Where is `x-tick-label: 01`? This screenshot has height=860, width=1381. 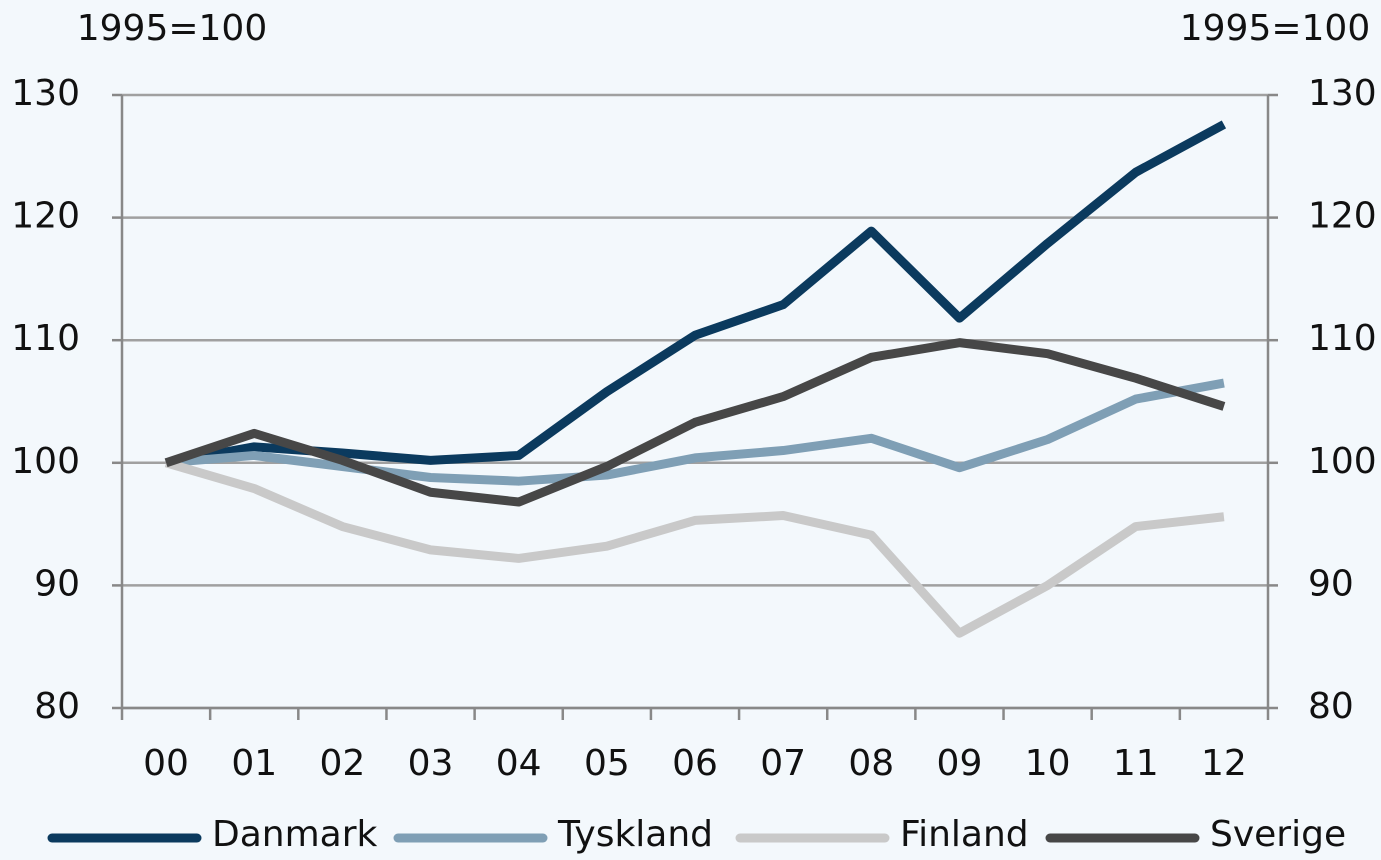
x-tick-label: 01 is located at coordinates (254, 763).